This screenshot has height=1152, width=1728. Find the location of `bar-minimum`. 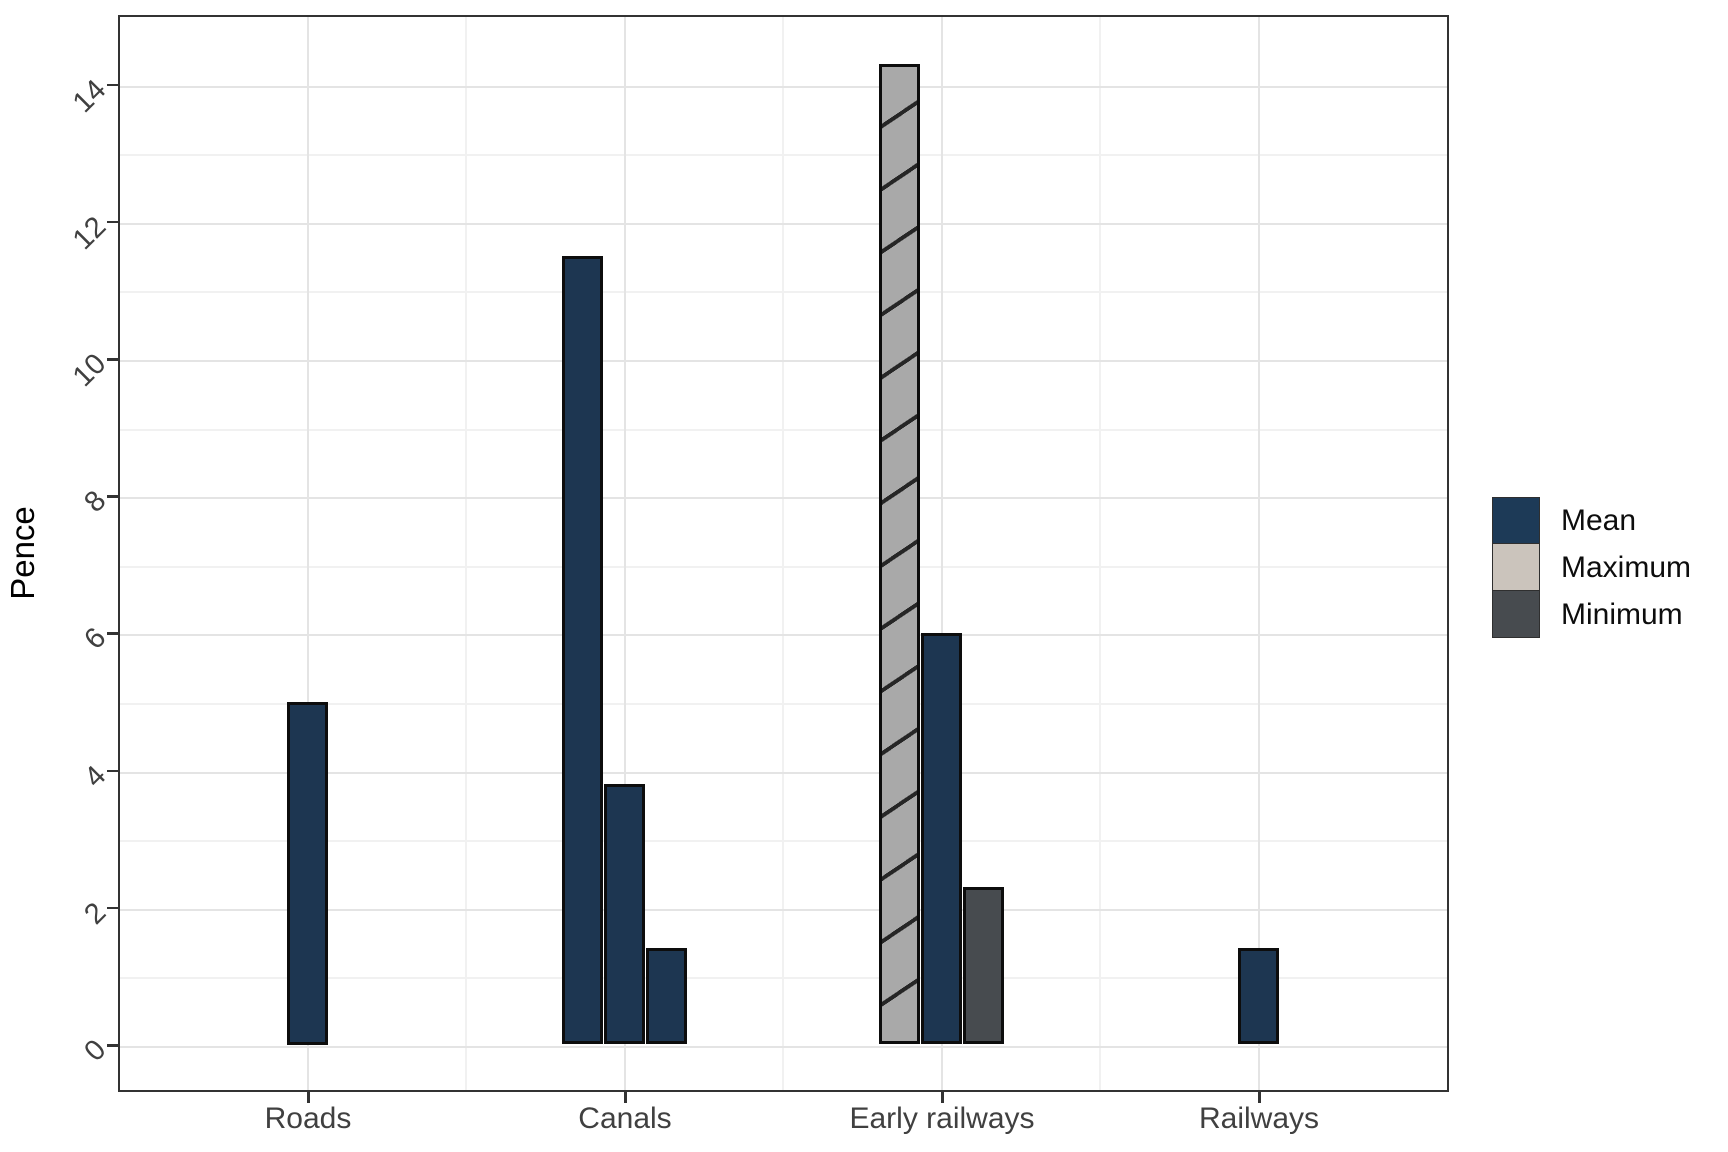

bar-minimum is located at coordinates (983, 965).